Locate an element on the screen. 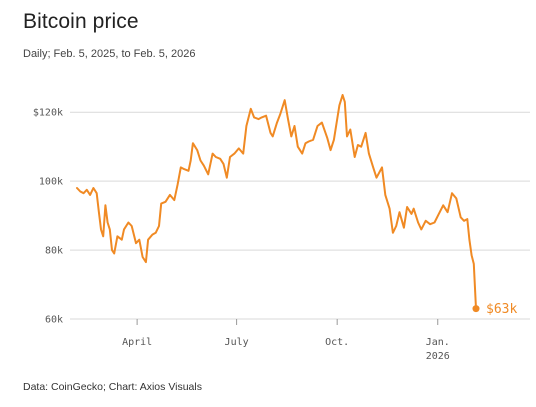 The height and width of the screenshot is (407, 536). x-tick-label-2: Oct. is located at coordinates (337, 342).